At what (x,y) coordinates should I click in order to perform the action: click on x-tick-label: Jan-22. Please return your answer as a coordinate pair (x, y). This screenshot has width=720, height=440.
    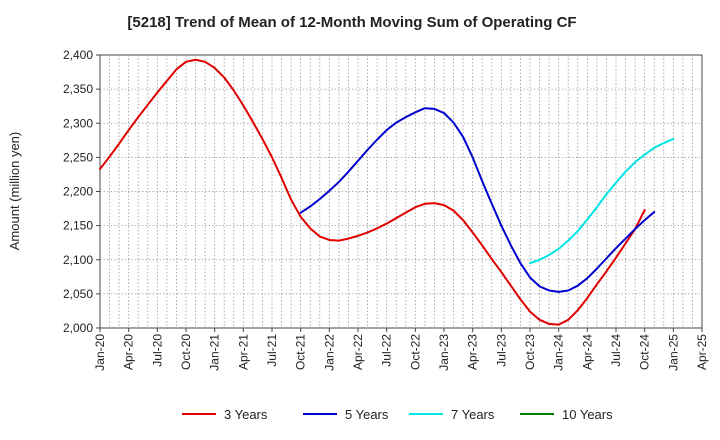
    Looking at the image, I should click on (329, 352).